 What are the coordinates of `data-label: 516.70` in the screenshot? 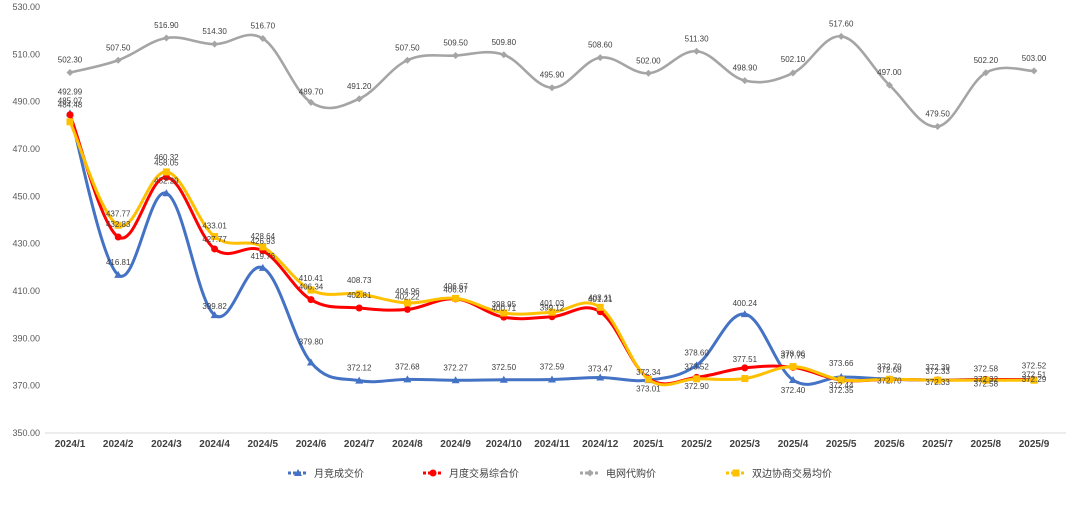 It's located at (263, 25).